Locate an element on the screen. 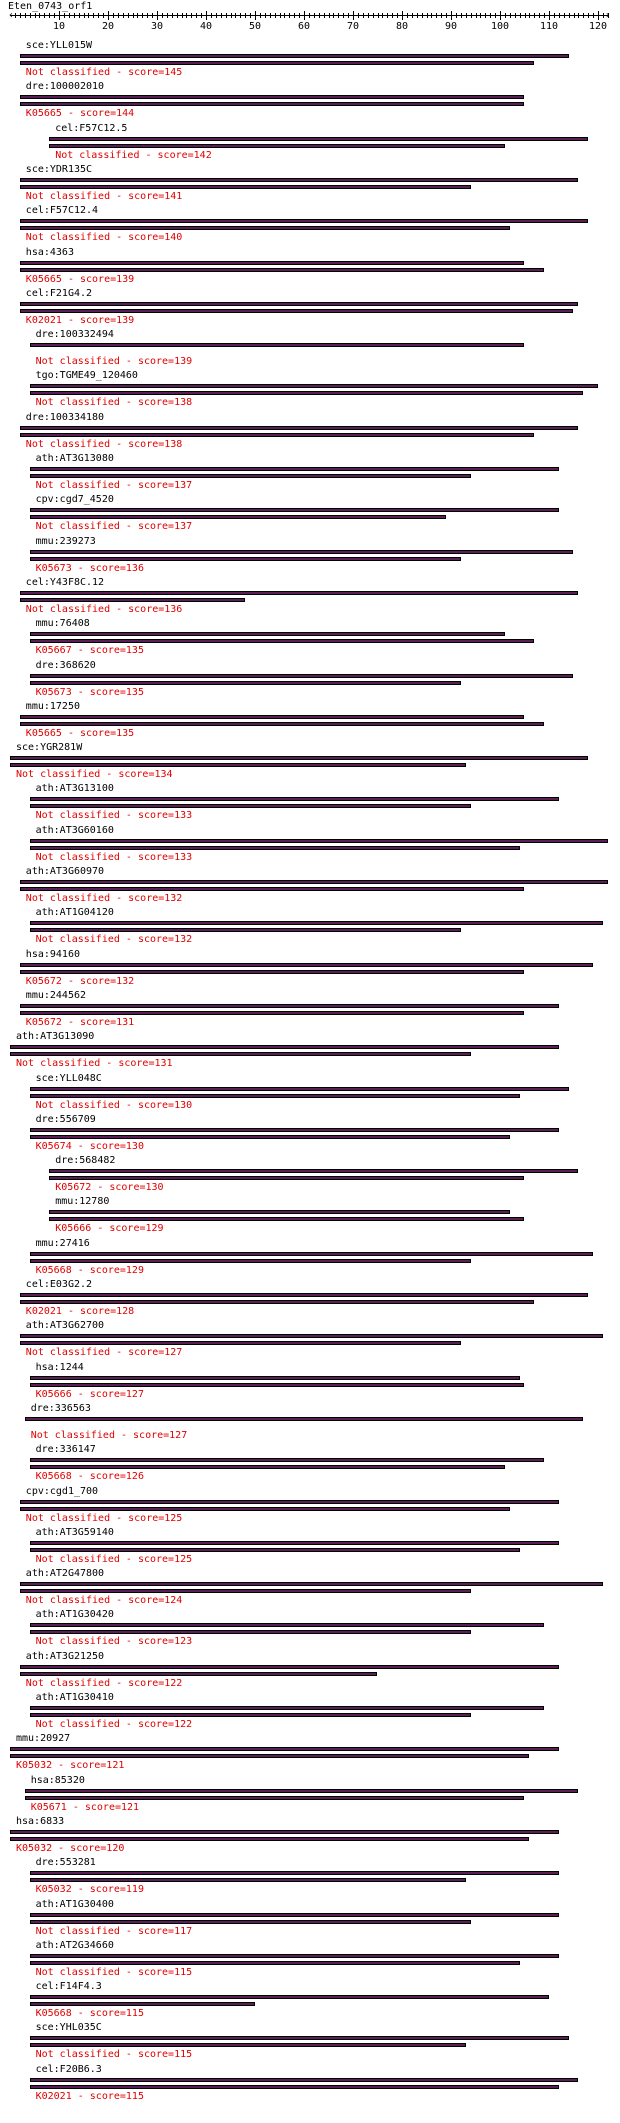 This screenshot has width=620, height=2123. hit-name: ath:AT3G13090 is located at coordinates (55, 1037).